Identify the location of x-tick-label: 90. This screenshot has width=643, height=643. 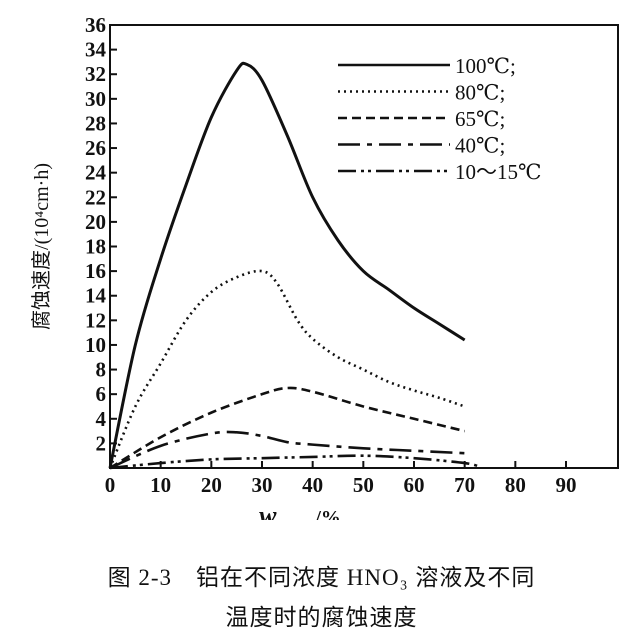
(566, 485).